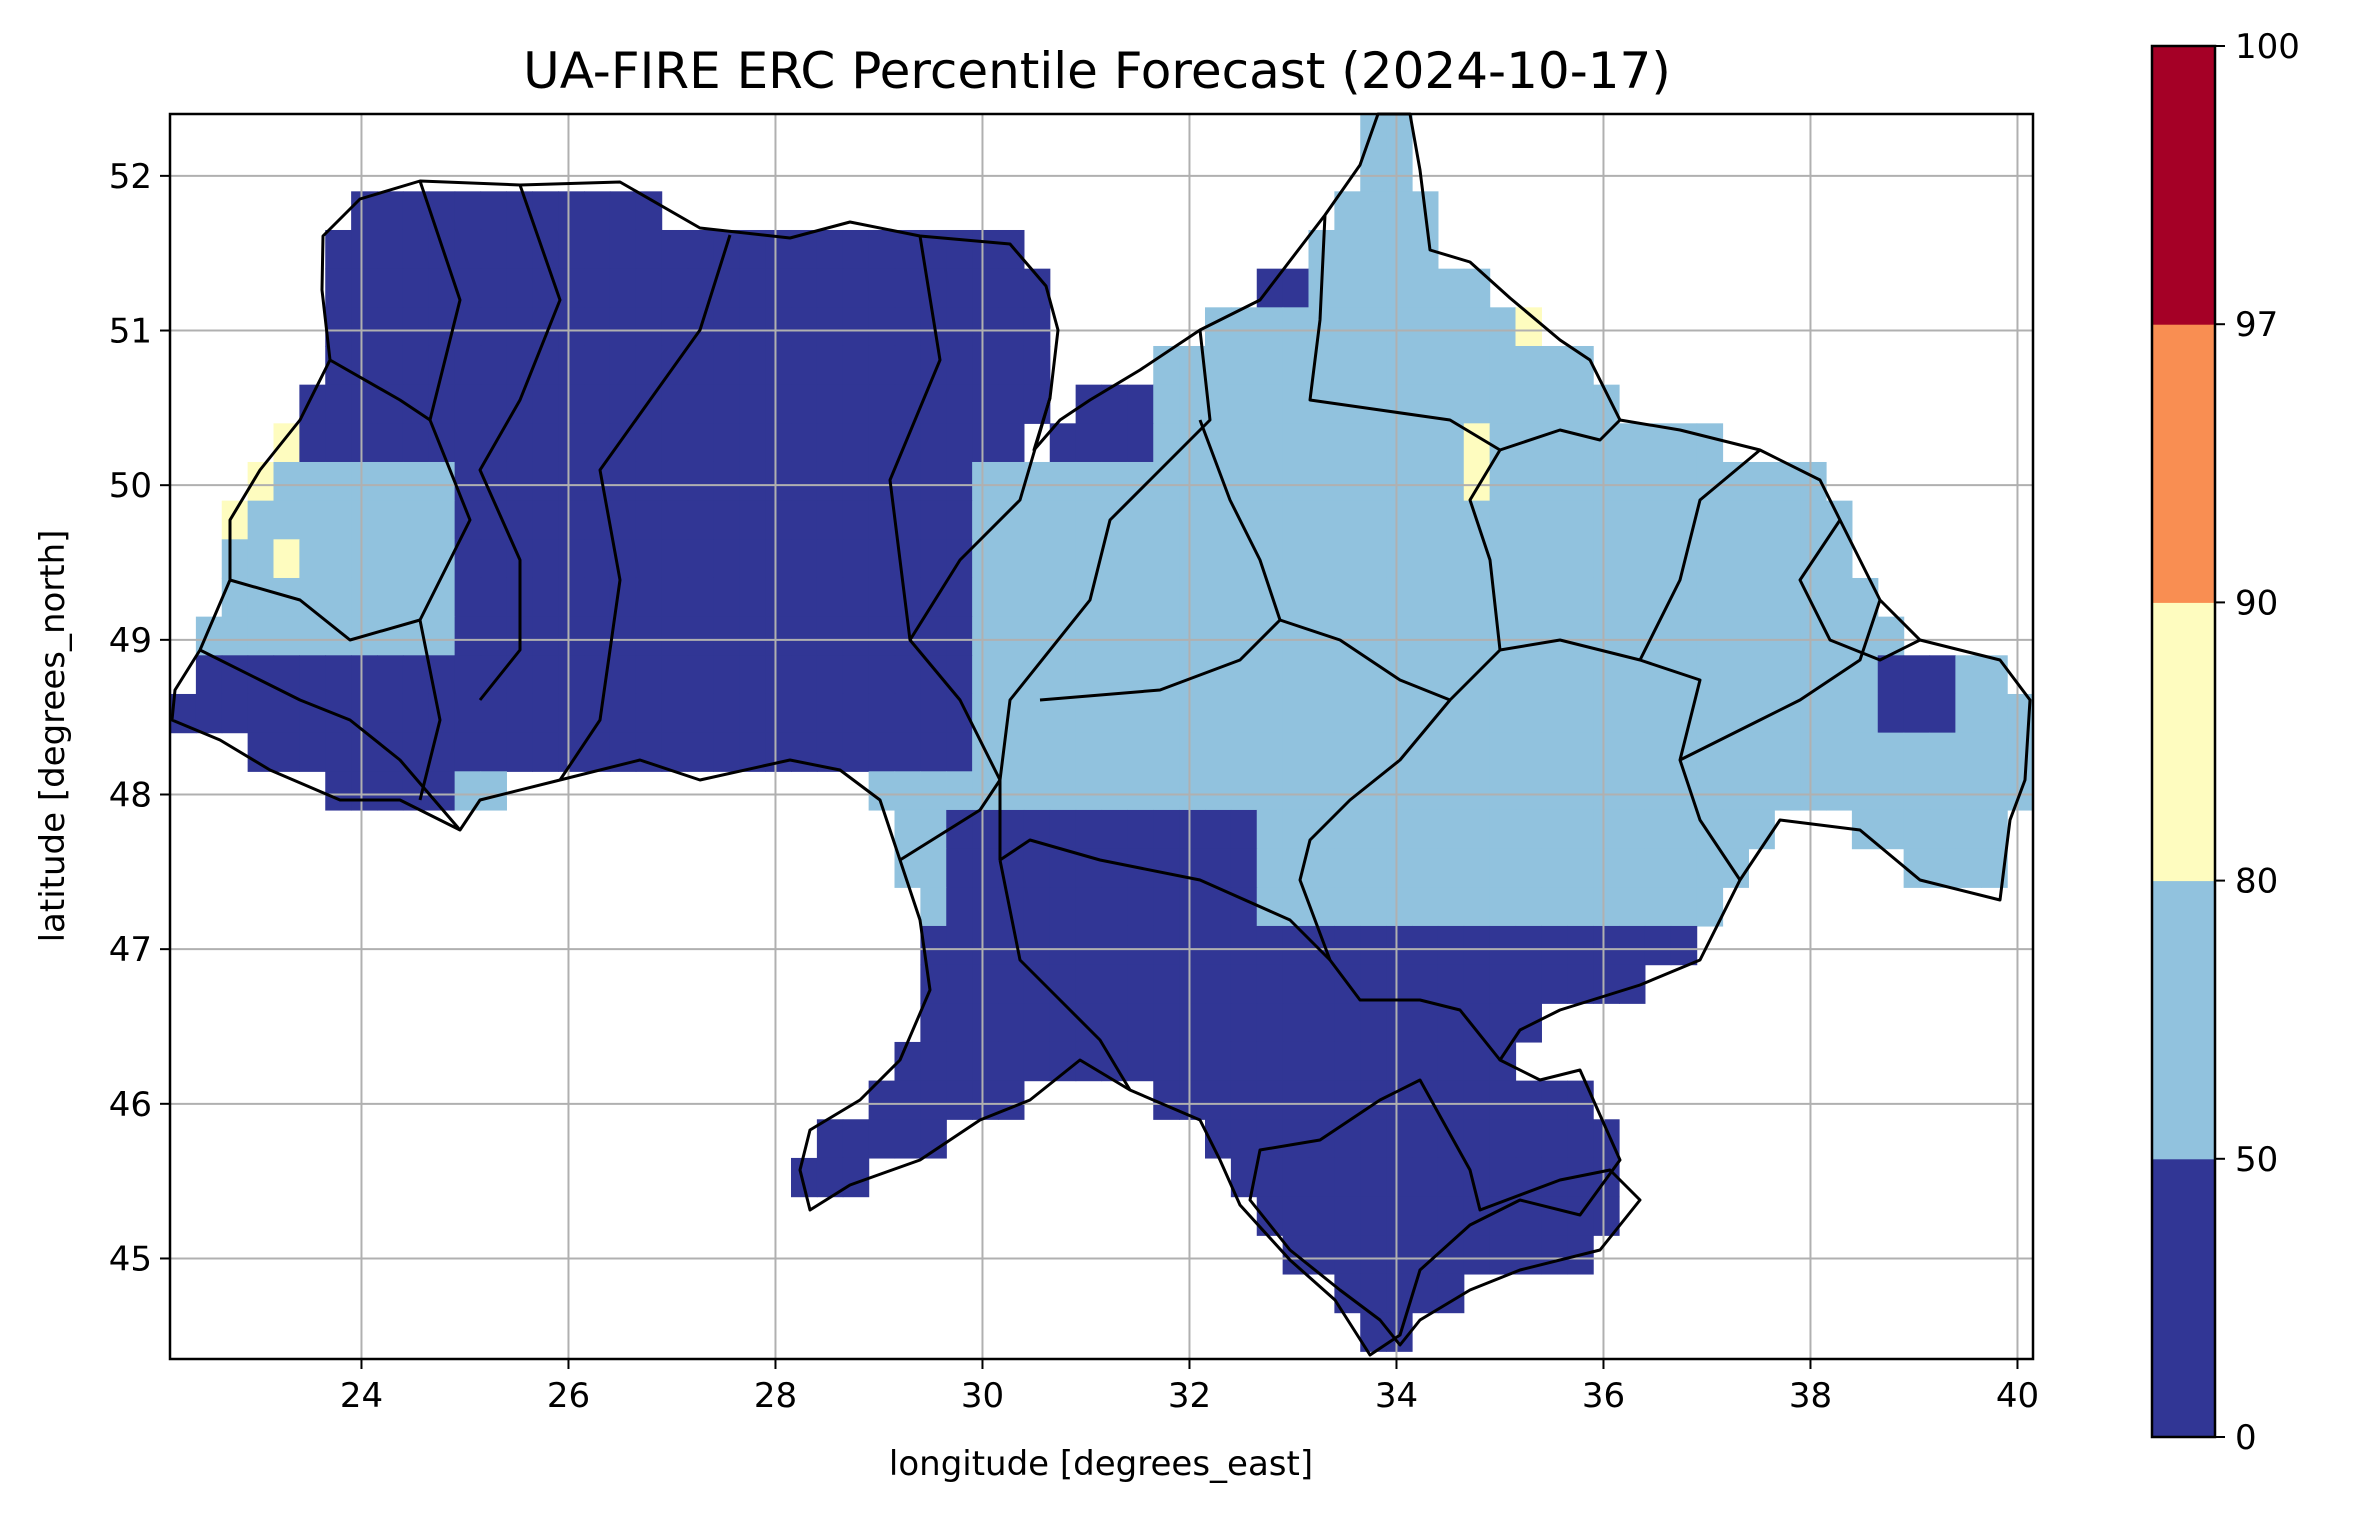  Describe the element at coordinates (139, 718) in the screenshot. I see `y-axis-ticks: 45 46 47 48 49 50 51 52` at that location.